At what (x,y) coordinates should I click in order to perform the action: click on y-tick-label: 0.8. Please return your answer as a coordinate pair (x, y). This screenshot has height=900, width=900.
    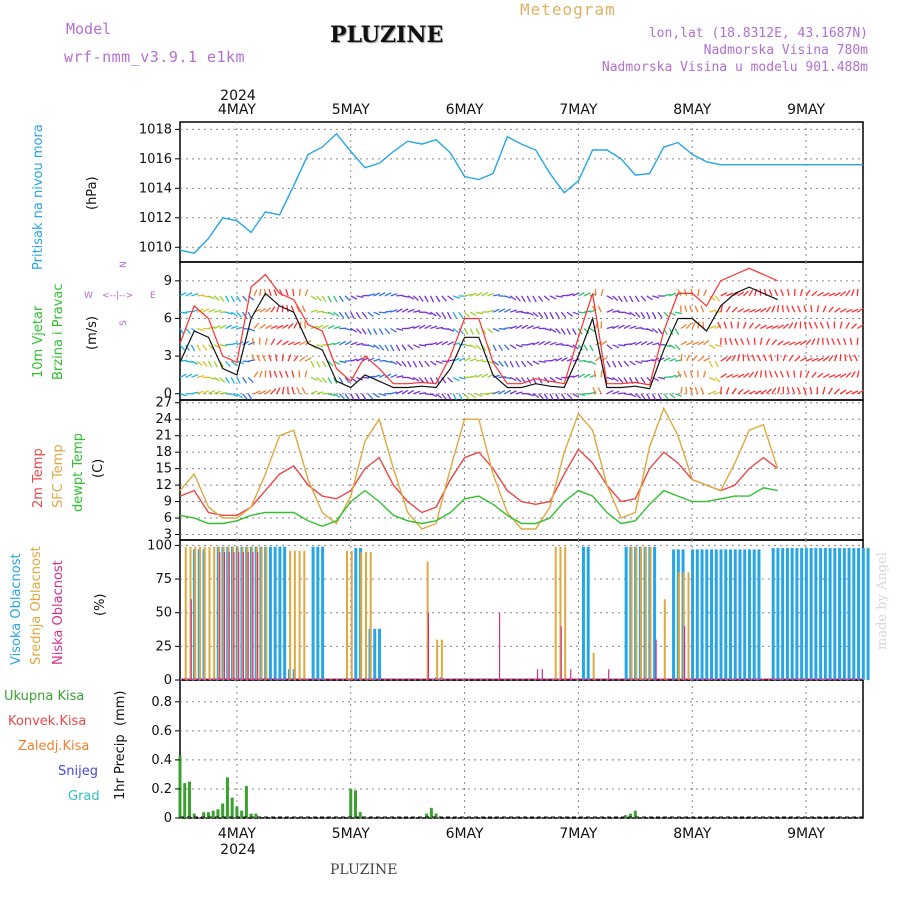
    Looking at the image, I should click on (161, 702).